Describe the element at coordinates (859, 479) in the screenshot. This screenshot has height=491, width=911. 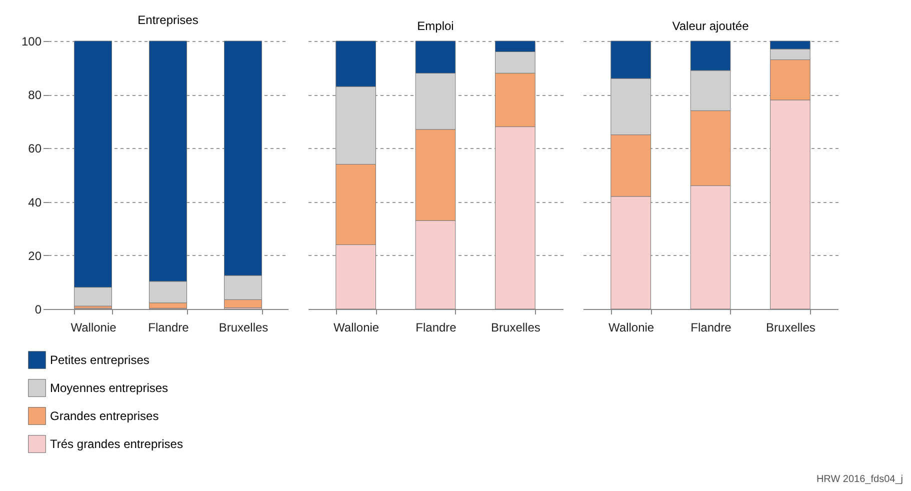
I see `text: HRW 2016_fds04_j` at that location.